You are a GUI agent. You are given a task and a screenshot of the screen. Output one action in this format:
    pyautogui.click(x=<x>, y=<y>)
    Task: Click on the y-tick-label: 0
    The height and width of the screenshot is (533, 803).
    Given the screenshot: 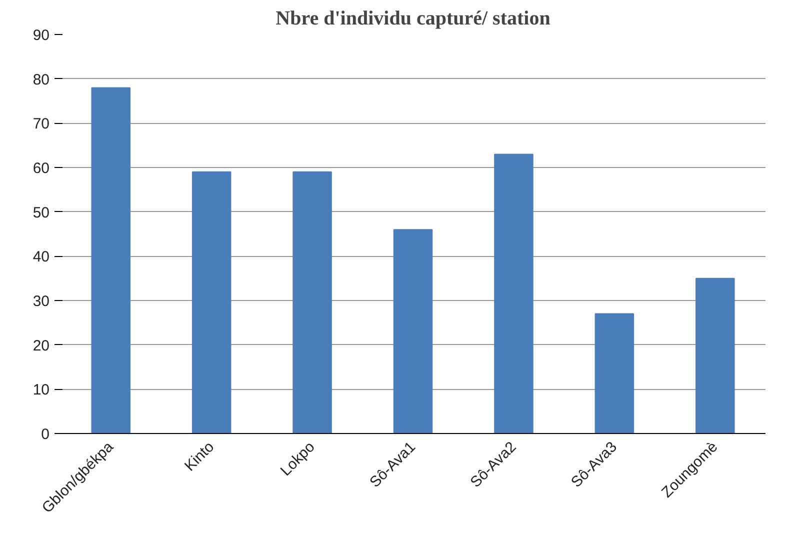 What is the action you would take?
    pyautogui.click(x=45, y=434)
    